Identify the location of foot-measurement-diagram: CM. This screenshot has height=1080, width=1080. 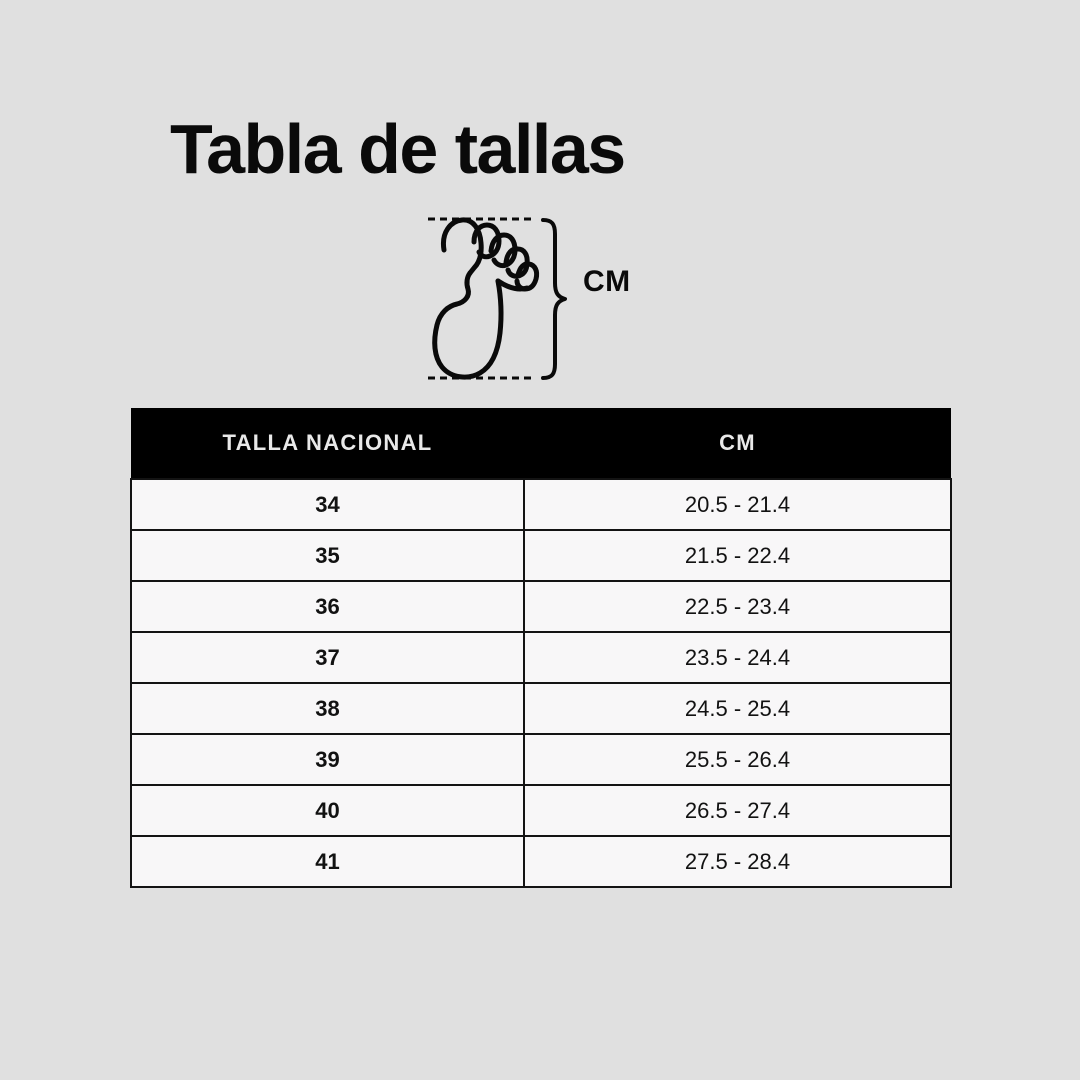
(540, 300).